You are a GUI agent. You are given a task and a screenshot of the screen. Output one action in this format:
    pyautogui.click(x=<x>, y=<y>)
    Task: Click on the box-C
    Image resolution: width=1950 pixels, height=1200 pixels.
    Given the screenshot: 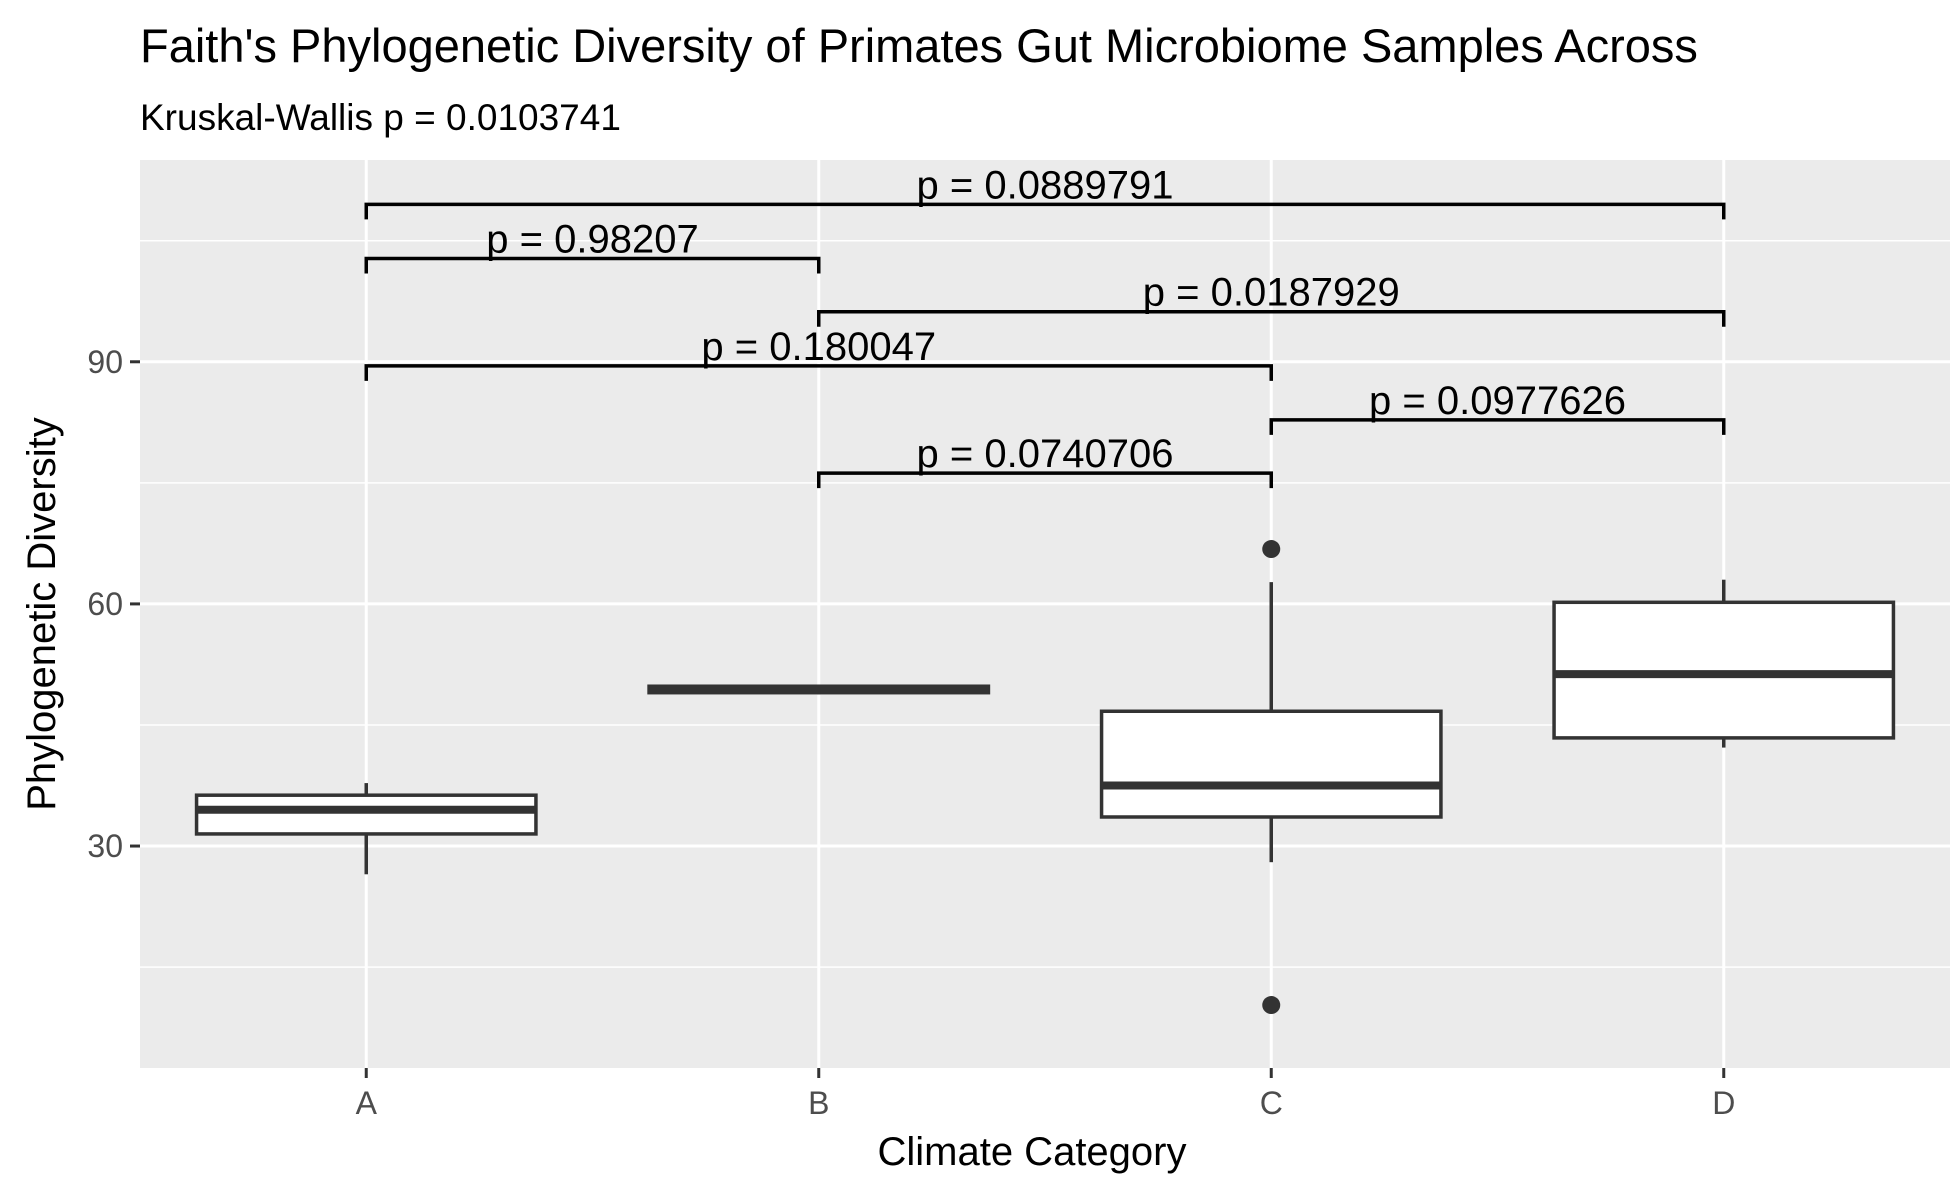 What is the action you would take?
    pyautogui.click(x=1271, y=777)
    